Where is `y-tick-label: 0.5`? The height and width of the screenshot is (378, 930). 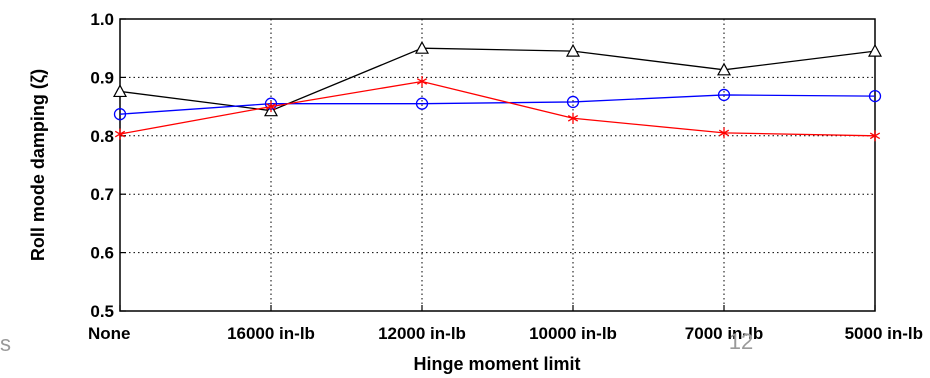 y-tick-label: 0.5 is located at coordinates (102, 311).